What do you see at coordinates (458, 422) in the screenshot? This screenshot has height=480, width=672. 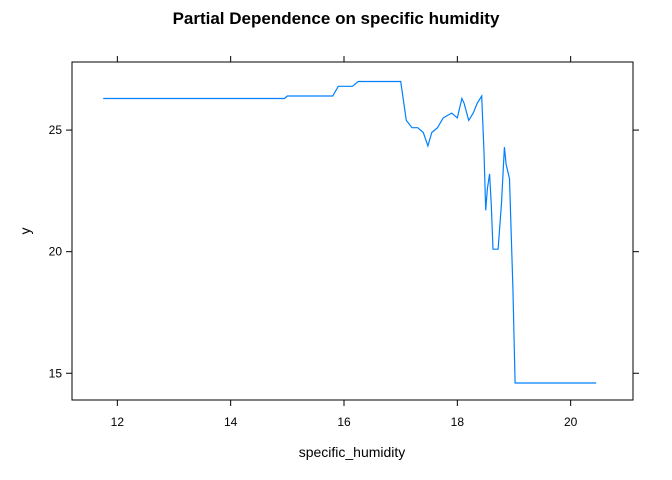 I see `x-tick-label: 18` at bounding box center [458, 422].